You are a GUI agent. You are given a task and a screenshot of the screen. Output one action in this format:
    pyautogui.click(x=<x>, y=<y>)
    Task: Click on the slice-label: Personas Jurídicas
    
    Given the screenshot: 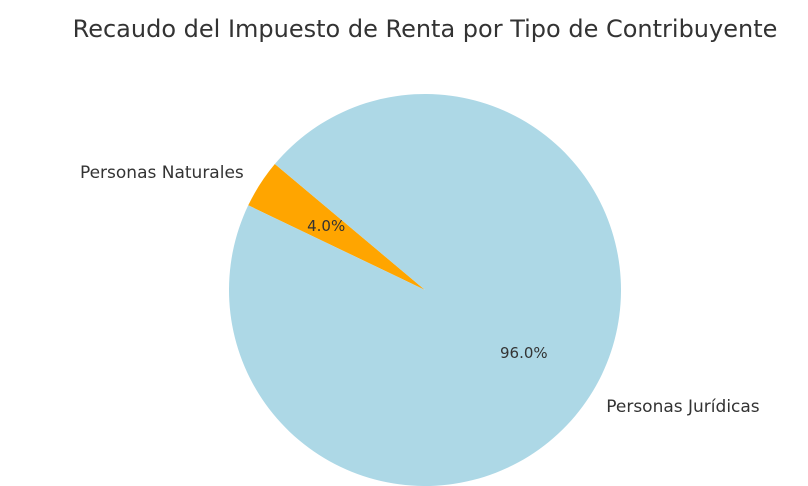 What is the action you would take?
    pyautogui.click(x=683, y=407)
    